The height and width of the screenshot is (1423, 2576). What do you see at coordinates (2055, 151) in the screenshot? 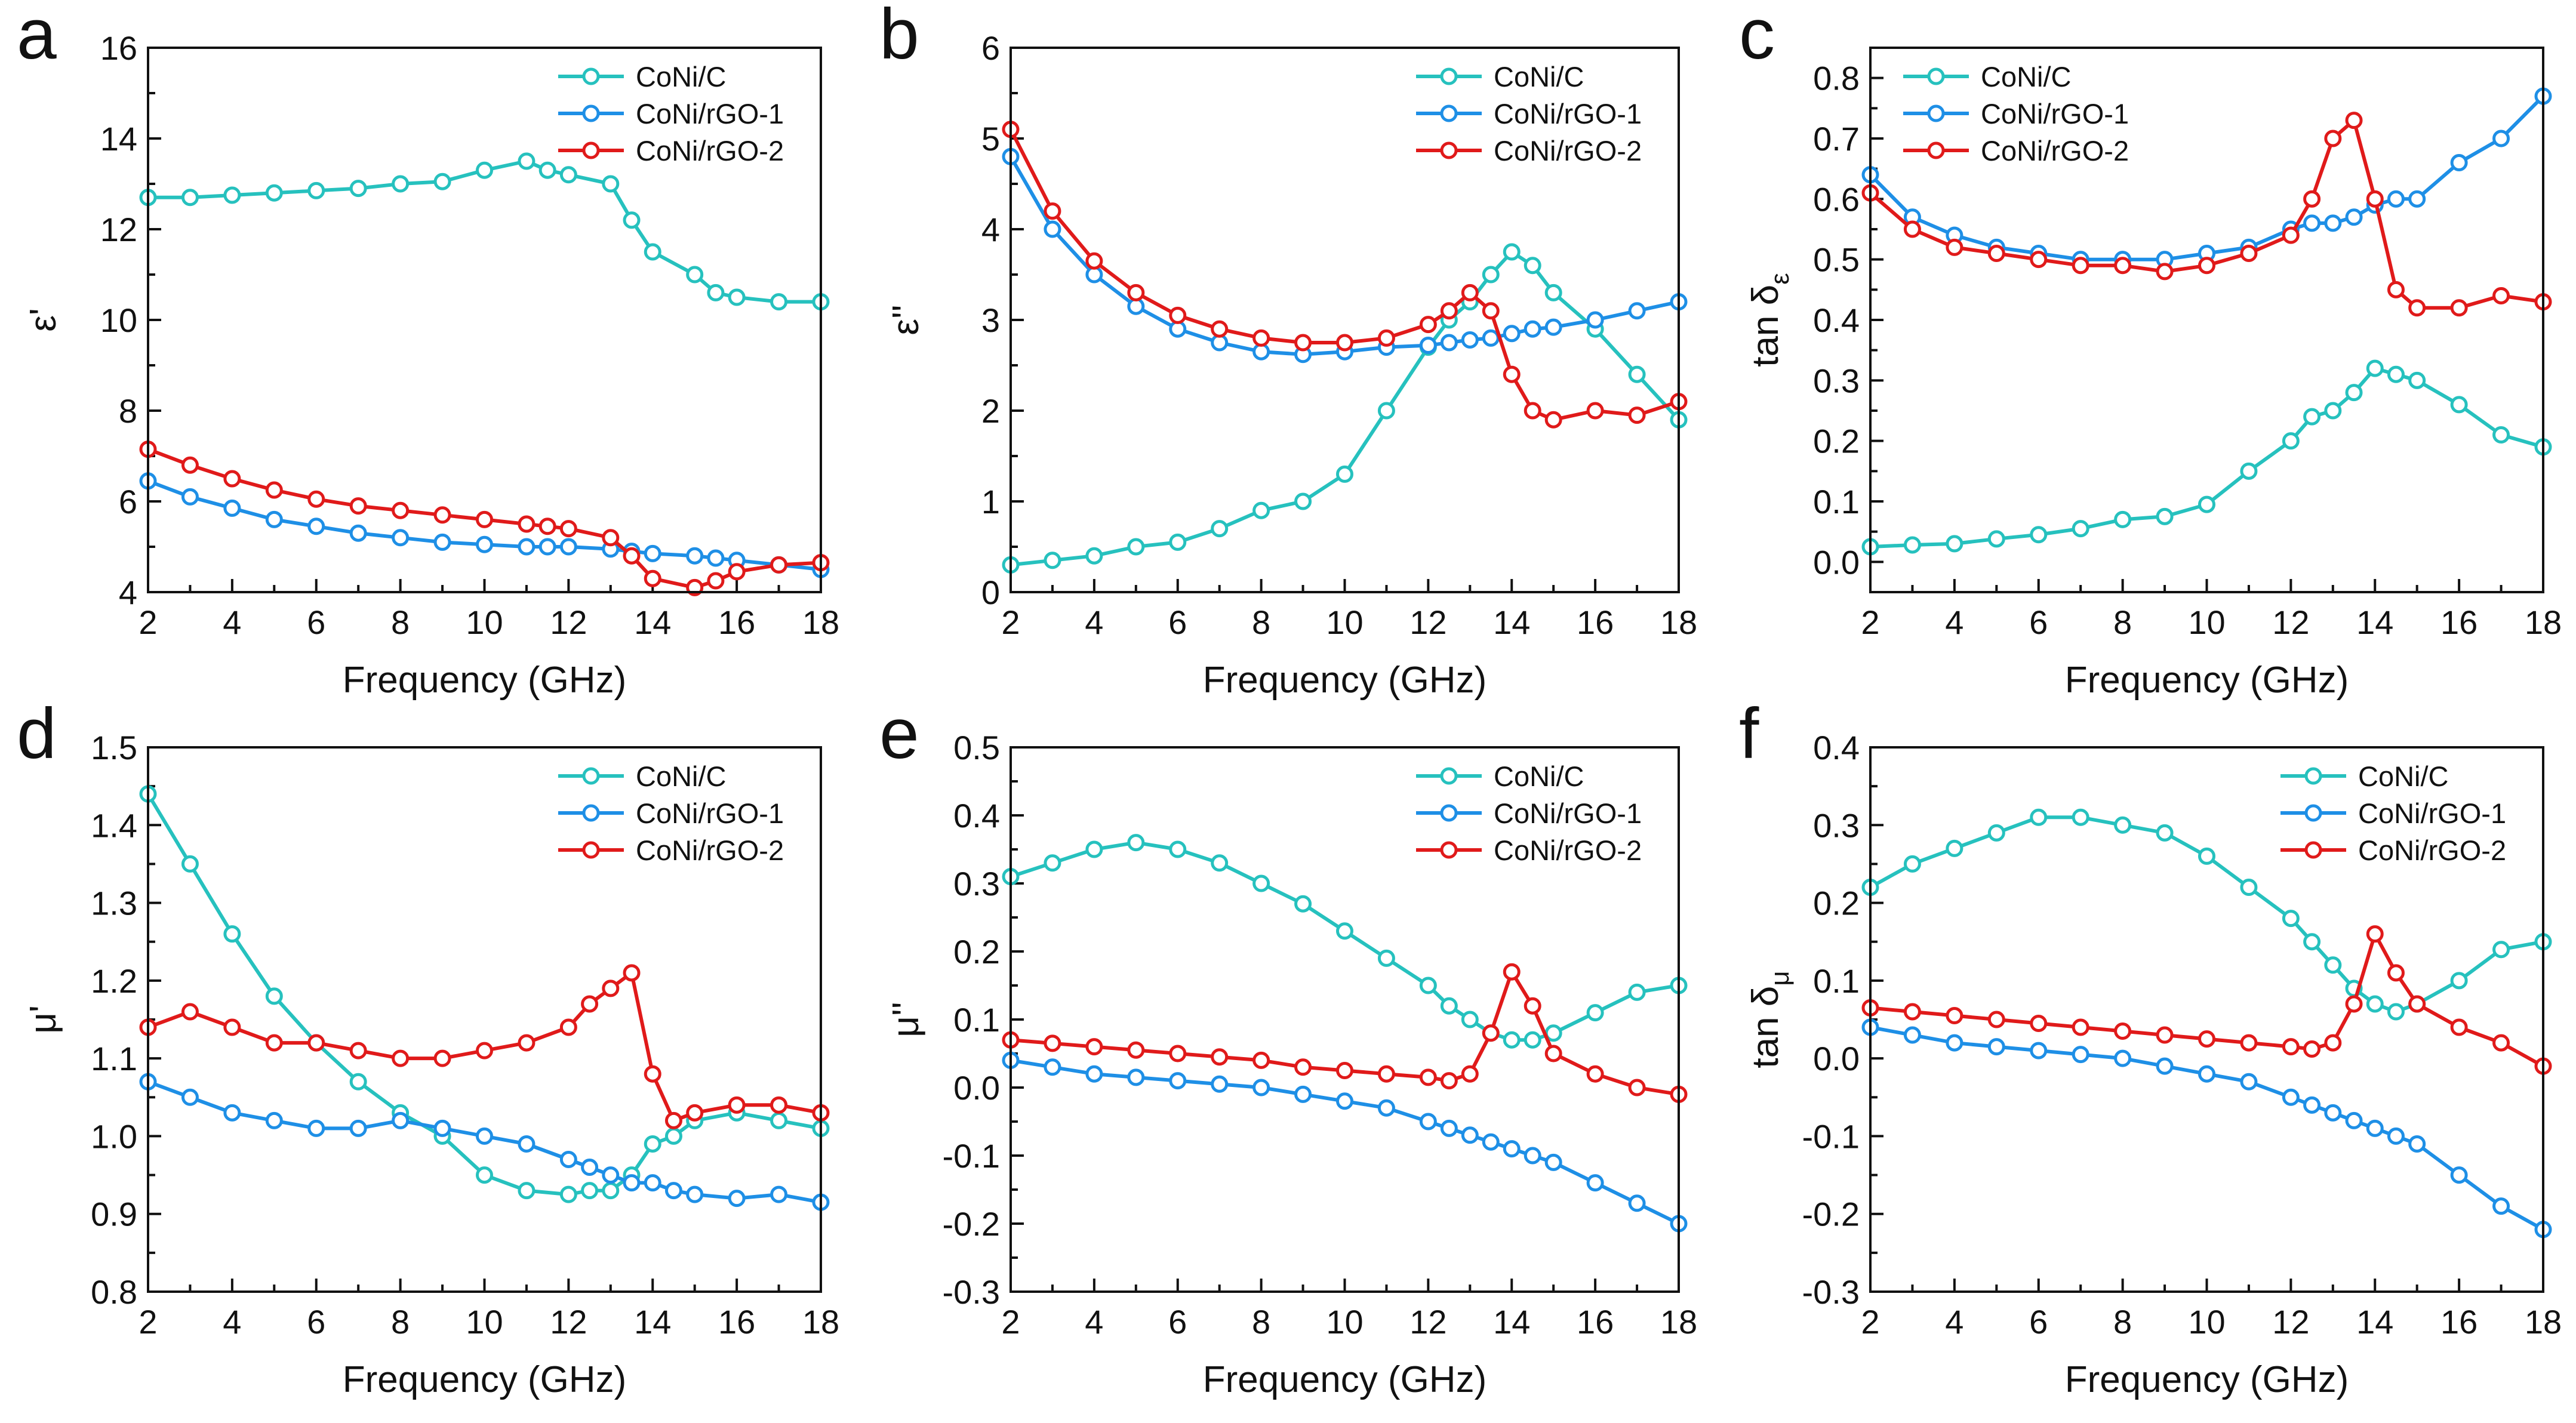
I see `legend-label: CoNi/rGO-2` at bounding box center [2055, 151].